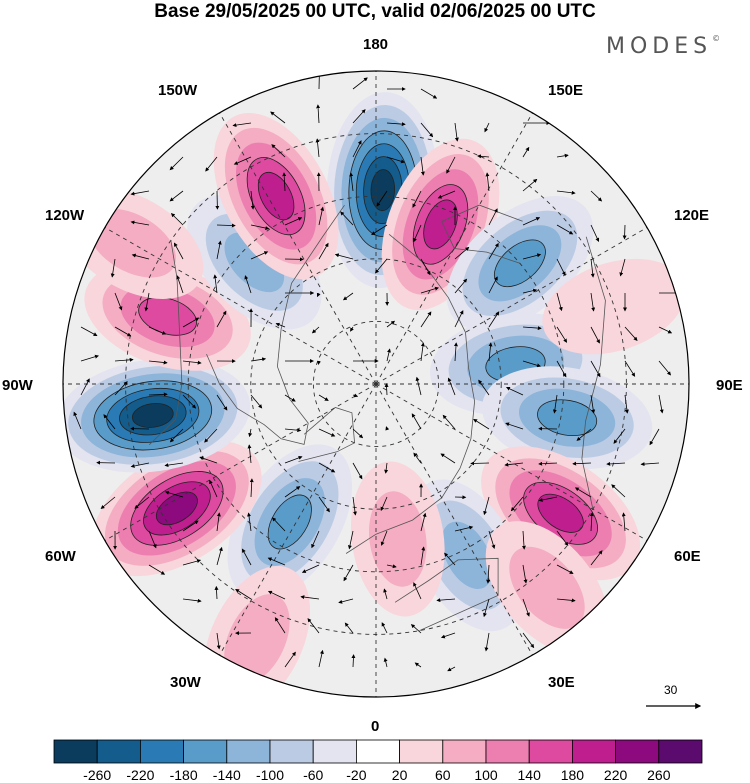 The width and height of the screenshot is (750, 783). Describe the element at coordinates (185, 682) in the screenshot. I see `lon-label-30w: 30W` at that location.